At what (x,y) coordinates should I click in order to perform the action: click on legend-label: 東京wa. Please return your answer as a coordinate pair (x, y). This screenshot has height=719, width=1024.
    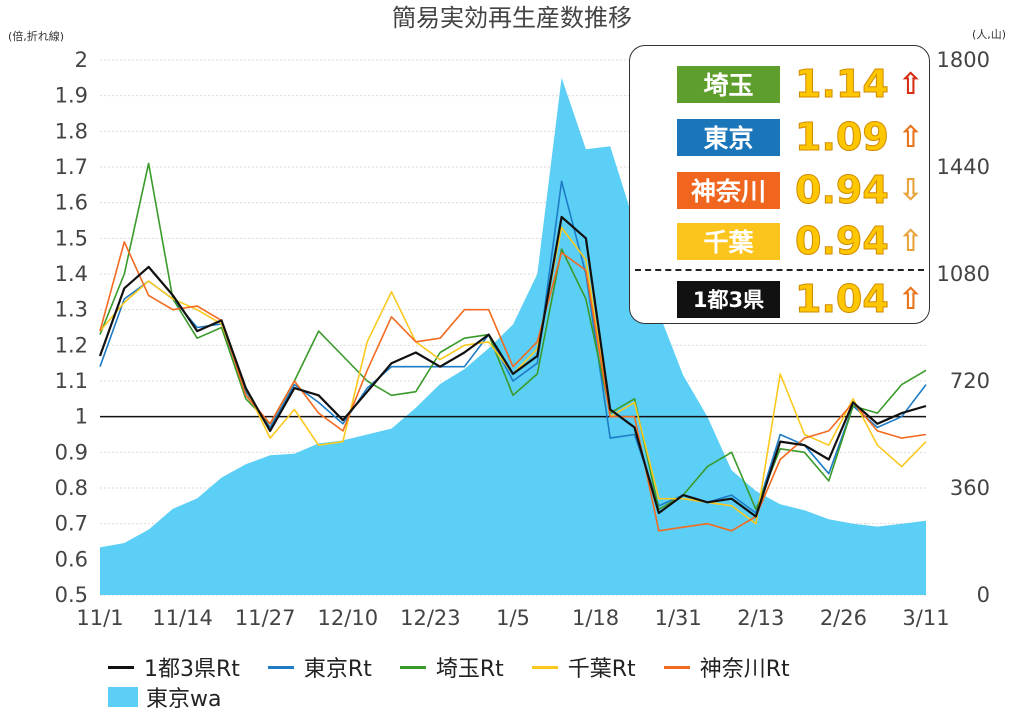
    Looking at the image, I should click on (184, 699).